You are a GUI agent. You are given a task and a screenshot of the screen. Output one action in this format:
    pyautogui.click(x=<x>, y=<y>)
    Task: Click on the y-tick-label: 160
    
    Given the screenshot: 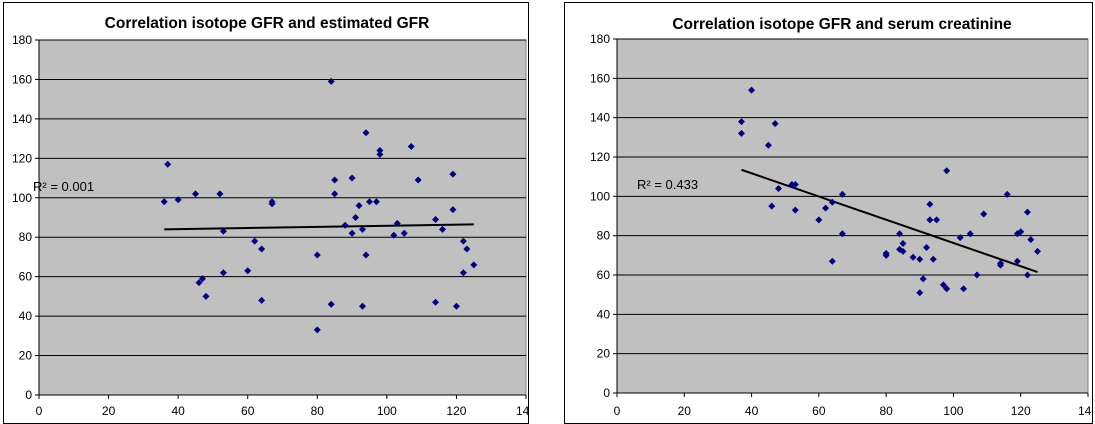 What is the action you would take?
    pyautogui.click(x=22, y=79)
    